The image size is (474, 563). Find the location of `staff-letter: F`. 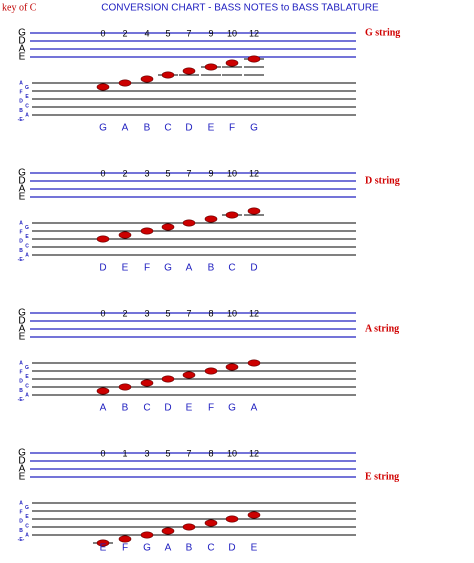

staff-letter: F is located at coordinates (20, 513).